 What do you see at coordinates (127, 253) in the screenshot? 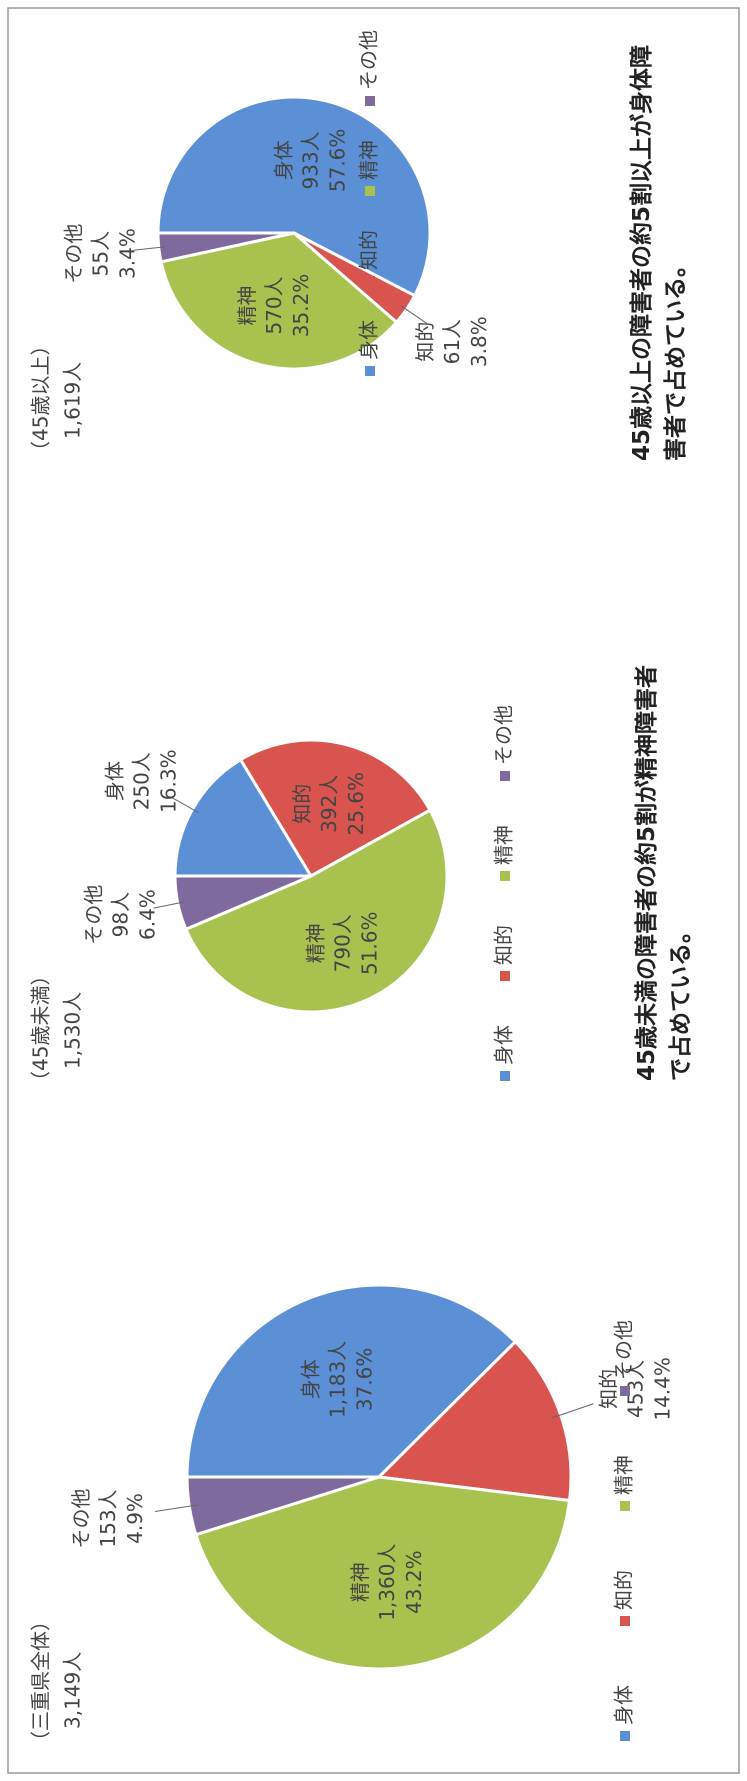
I see `slice-percent: 3.4%` at bounding box center [127, 253].